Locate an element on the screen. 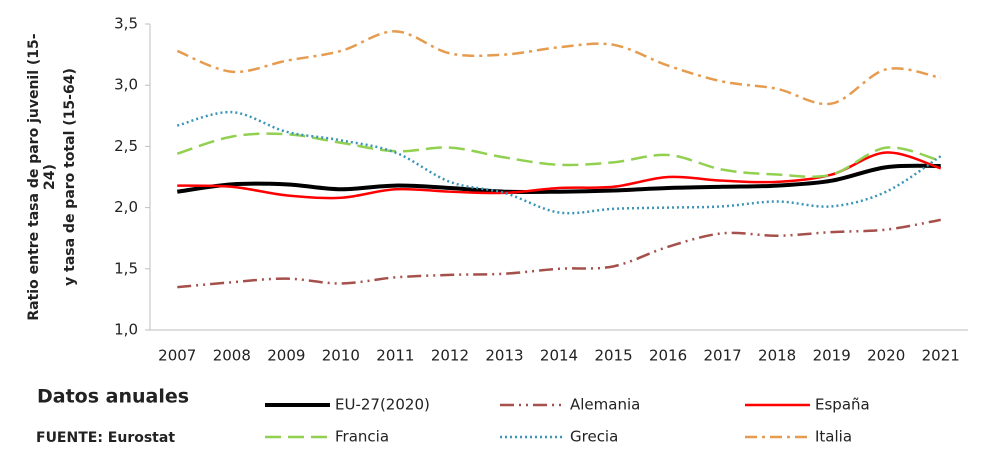  x-tick-label: 2018 is located at coordinates (777, 356).